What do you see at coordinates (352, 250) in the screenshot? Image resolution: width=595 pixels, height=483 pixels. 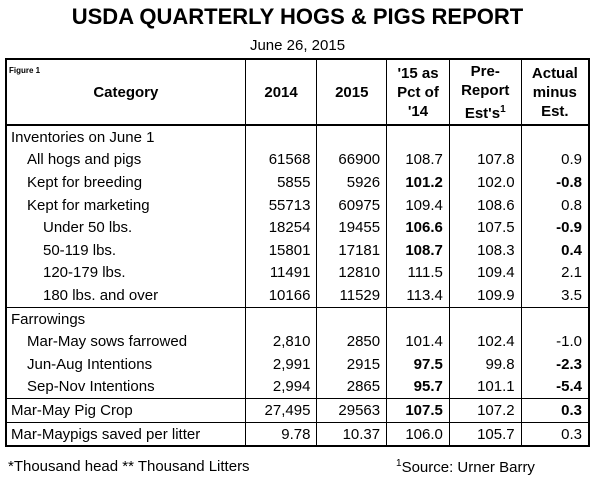 I see `cell: 17181` at bounding box center [352, 250].